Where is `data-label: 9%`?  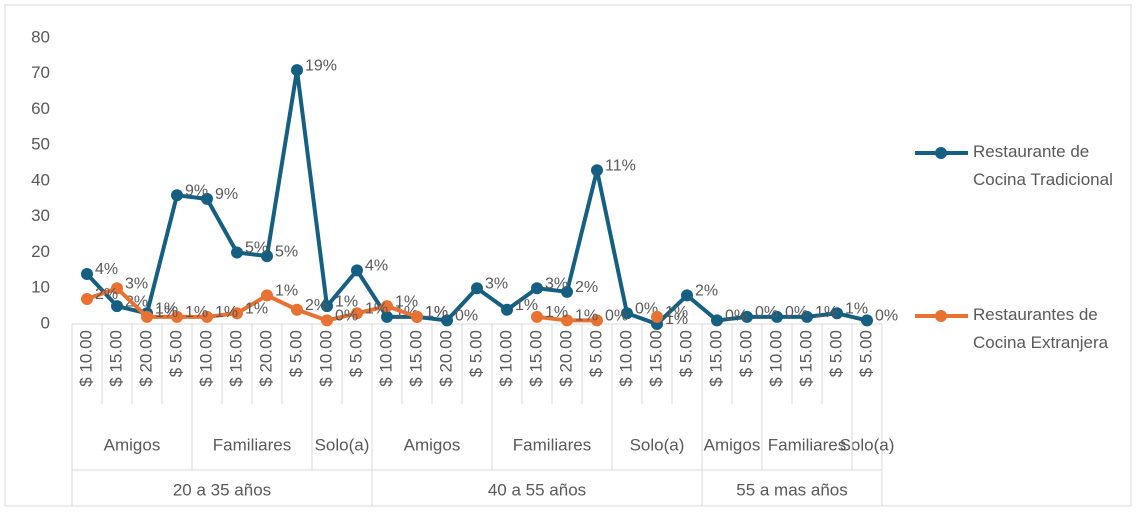 data-label: 9% is located at coordinates (226, 194).